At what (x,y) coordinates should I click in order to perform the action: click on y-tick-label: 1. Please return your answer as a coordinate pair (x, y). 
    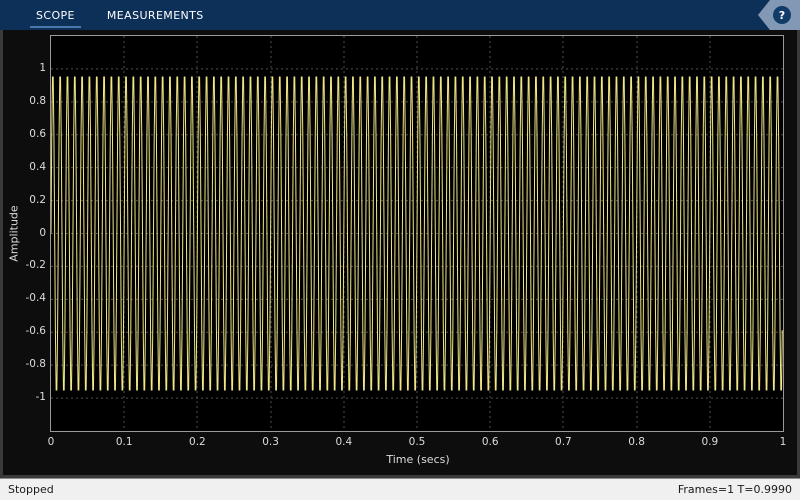
    Looking at the image, I should click on (42, 67).